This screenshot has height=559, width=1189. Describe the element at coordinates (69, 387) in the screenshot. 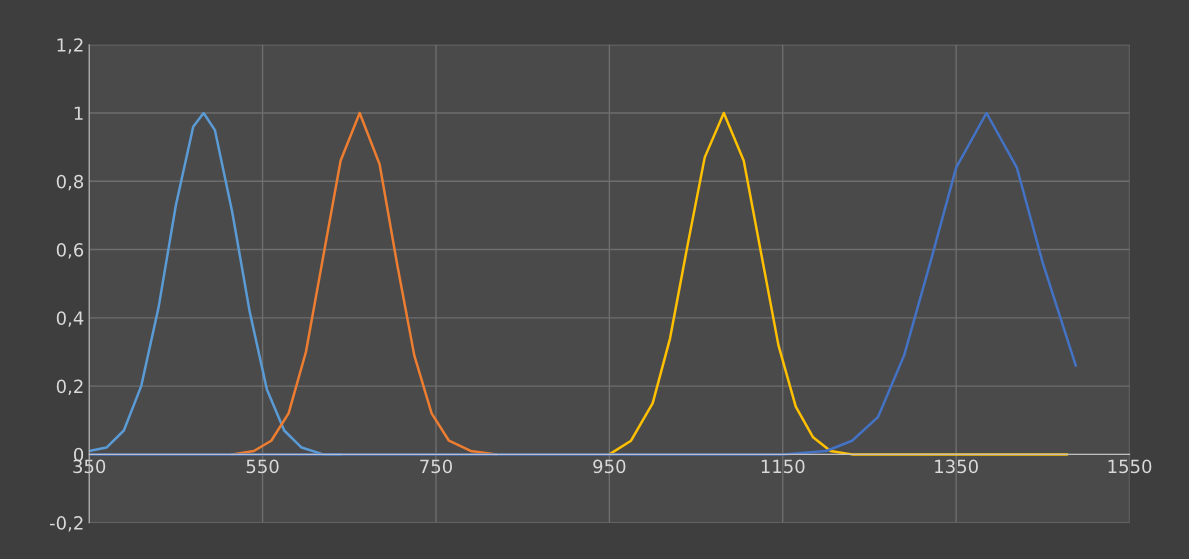

I see `y-tick-label: 0,2` at that location.